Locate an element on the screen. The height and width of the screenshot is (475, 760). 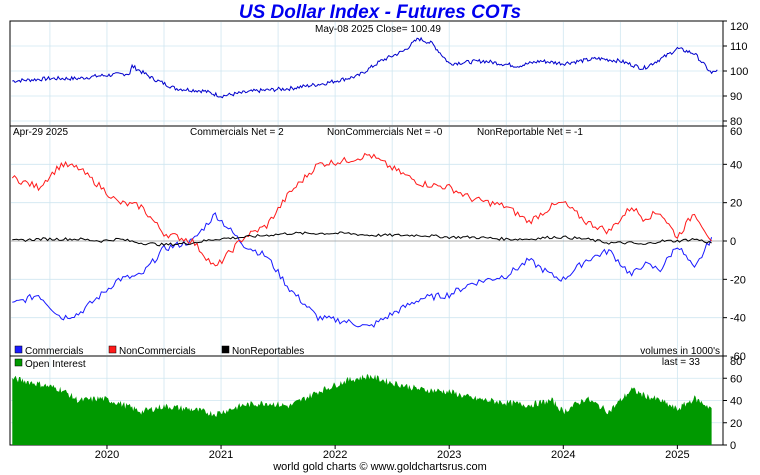
y-tick-label: 120 is located at coordinates (739, 27).